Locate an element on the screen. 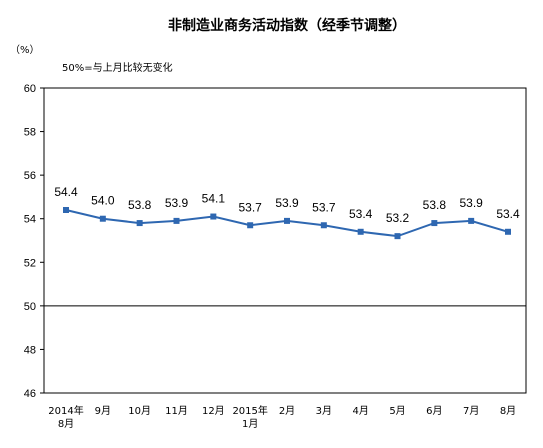 The width and height of the screenshot is (543, 448). x-tick-label: 4月 is located at coordinates (360, 411).